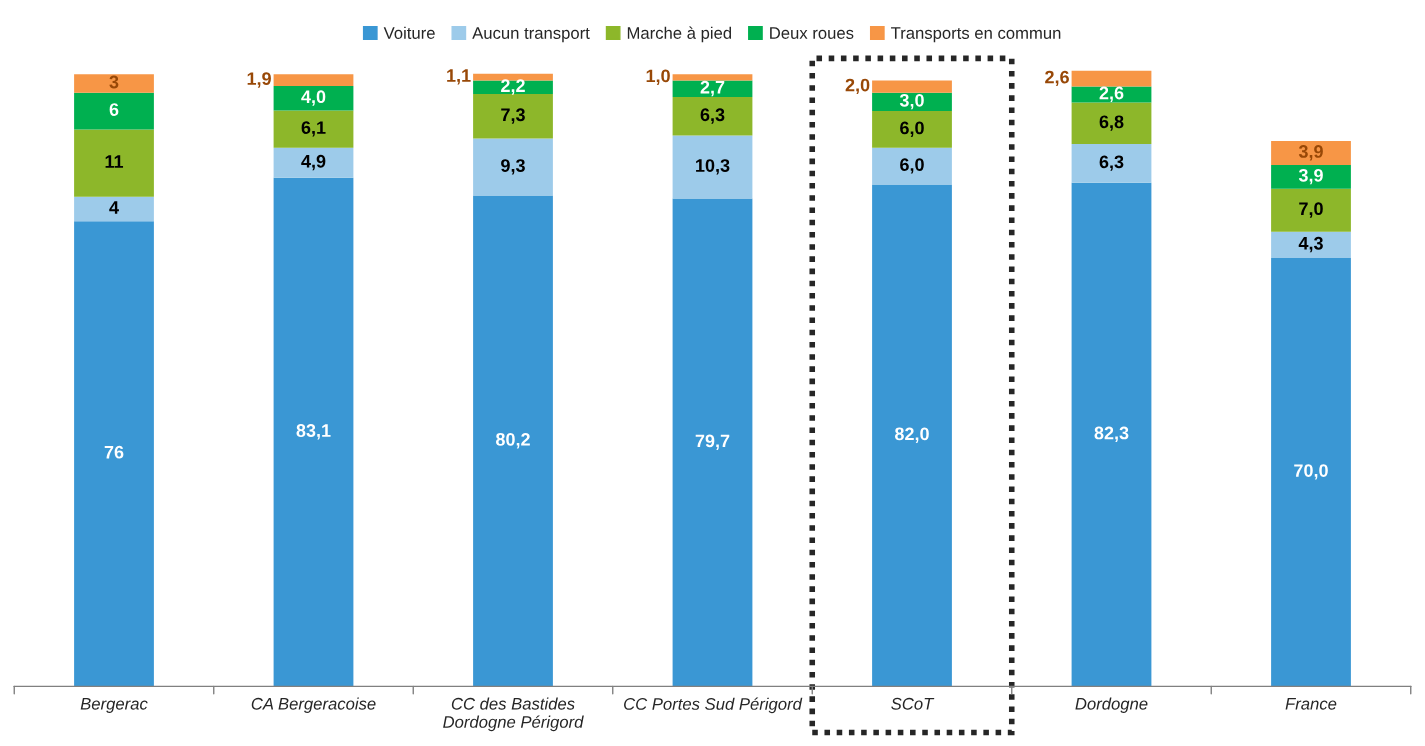 This screenshot has height=746, width=1425. I want to click on data-label: 6,1, so click(313, 129).